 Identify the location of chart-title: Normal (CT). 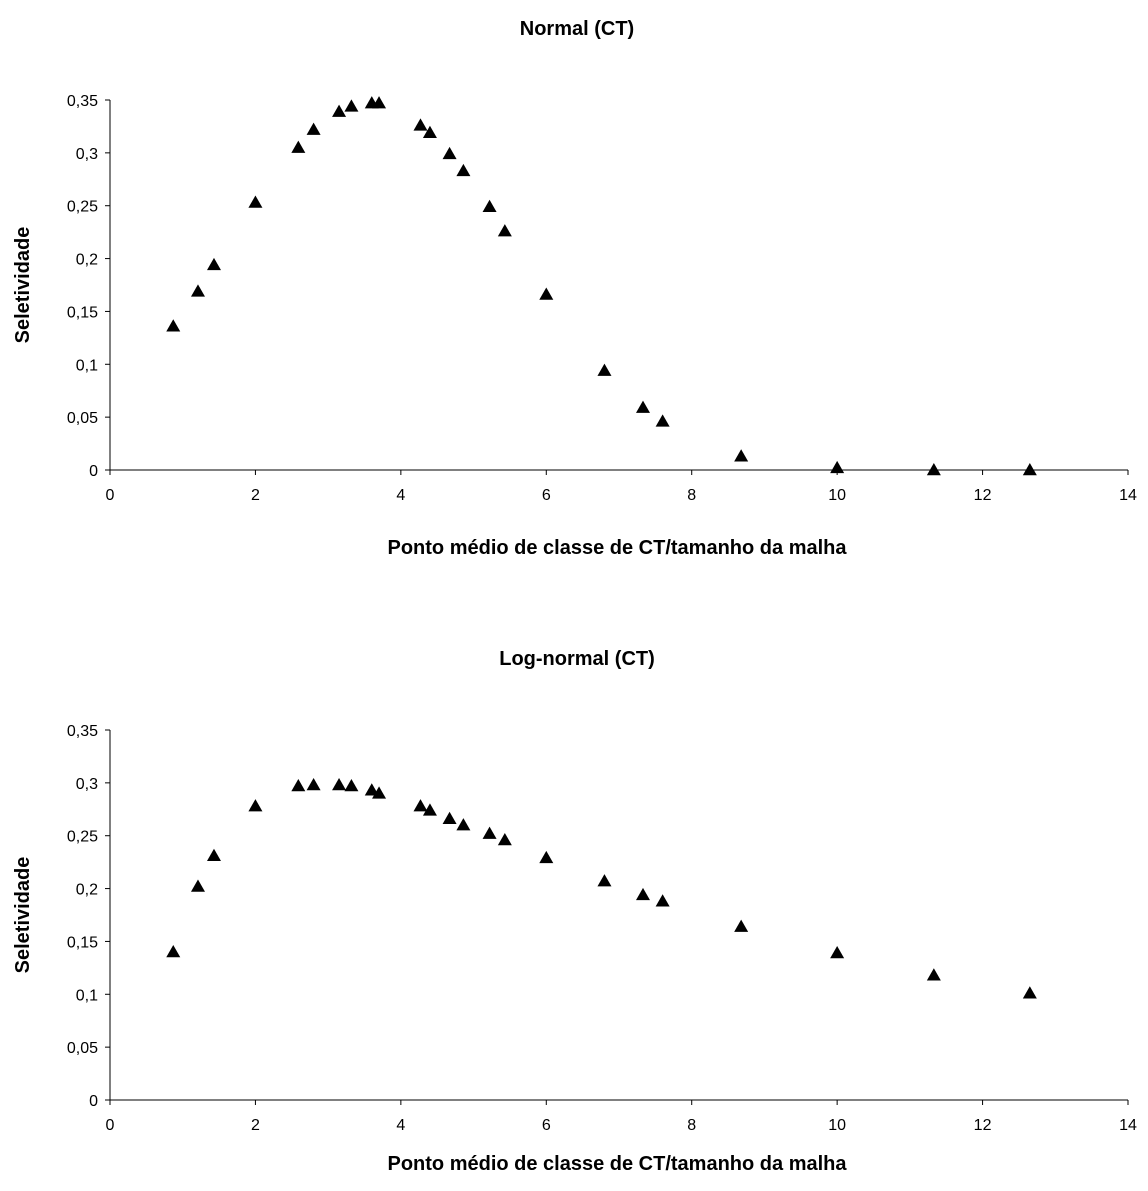
(577, 29).